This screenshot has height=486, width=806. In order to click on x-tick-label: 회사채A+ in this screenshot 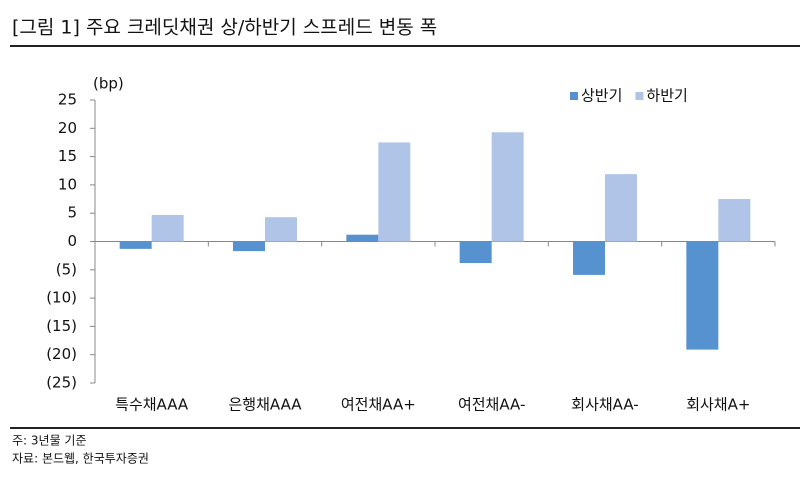, I will do `click(718, 405)`.